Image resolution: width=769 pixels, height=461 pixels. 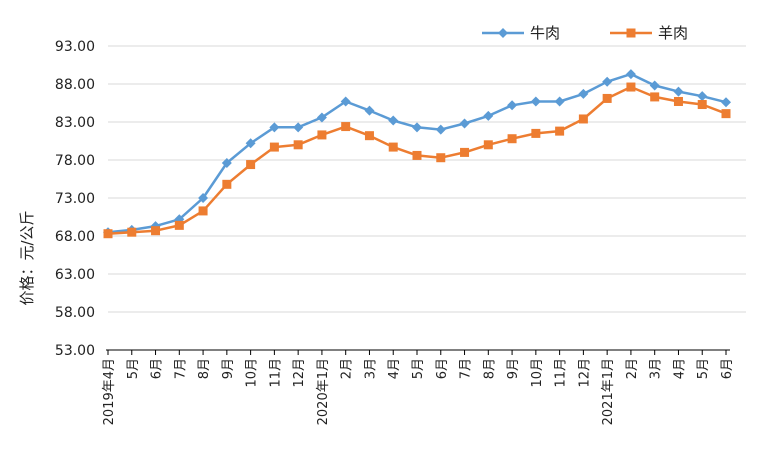 What do you see at coordinates (75, 275) in the screenshot?
I see `y-tick-label: 63.00` at bounding box center [75, 275].